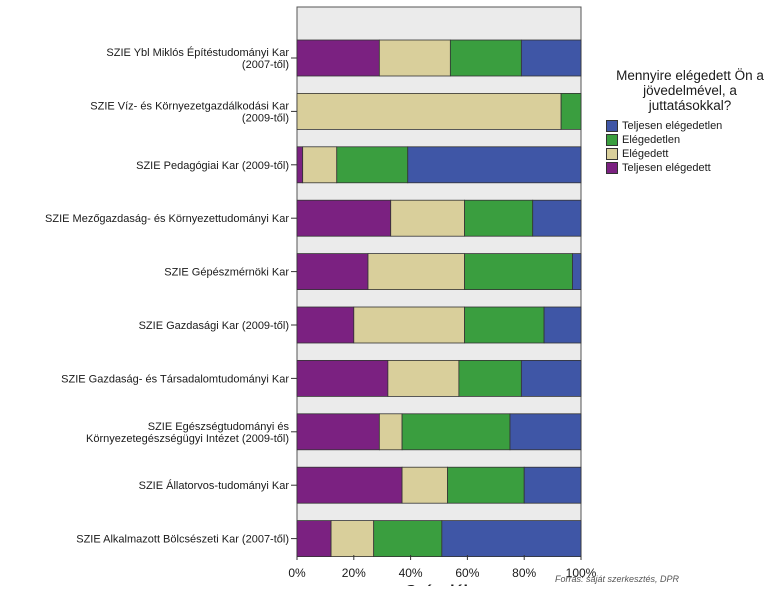  I want to click on category-label: SZIE Gépészmérnöki Kar, so click(226, 273).